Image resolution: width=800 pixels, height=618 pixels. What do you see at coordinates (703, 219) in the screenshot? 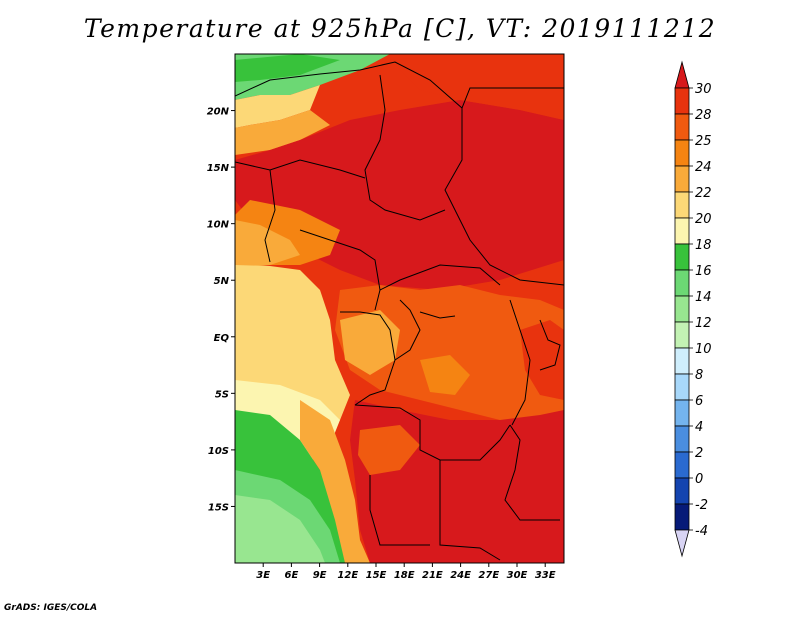
I see `colorbar-label: 20` at bounding box center [703, 219].